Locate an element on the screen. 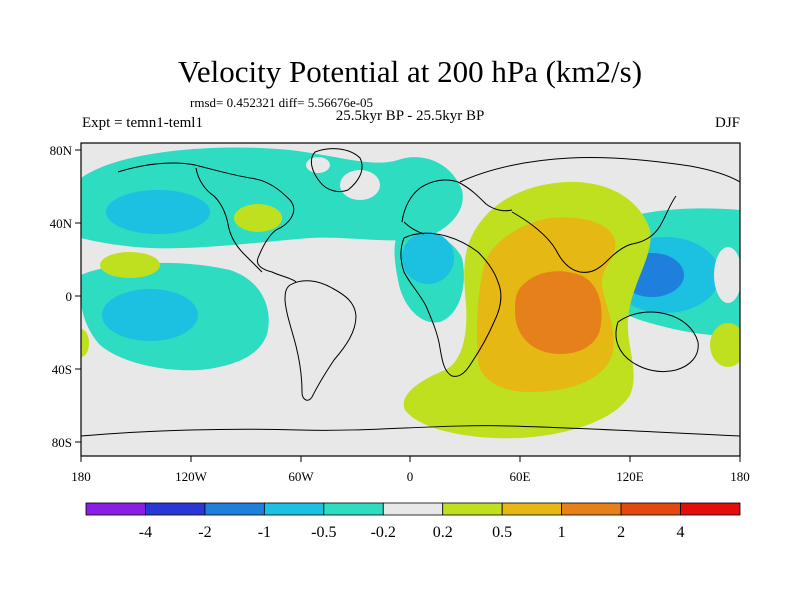  contour-pos-strong-indian is located at coordinates (558, 312).